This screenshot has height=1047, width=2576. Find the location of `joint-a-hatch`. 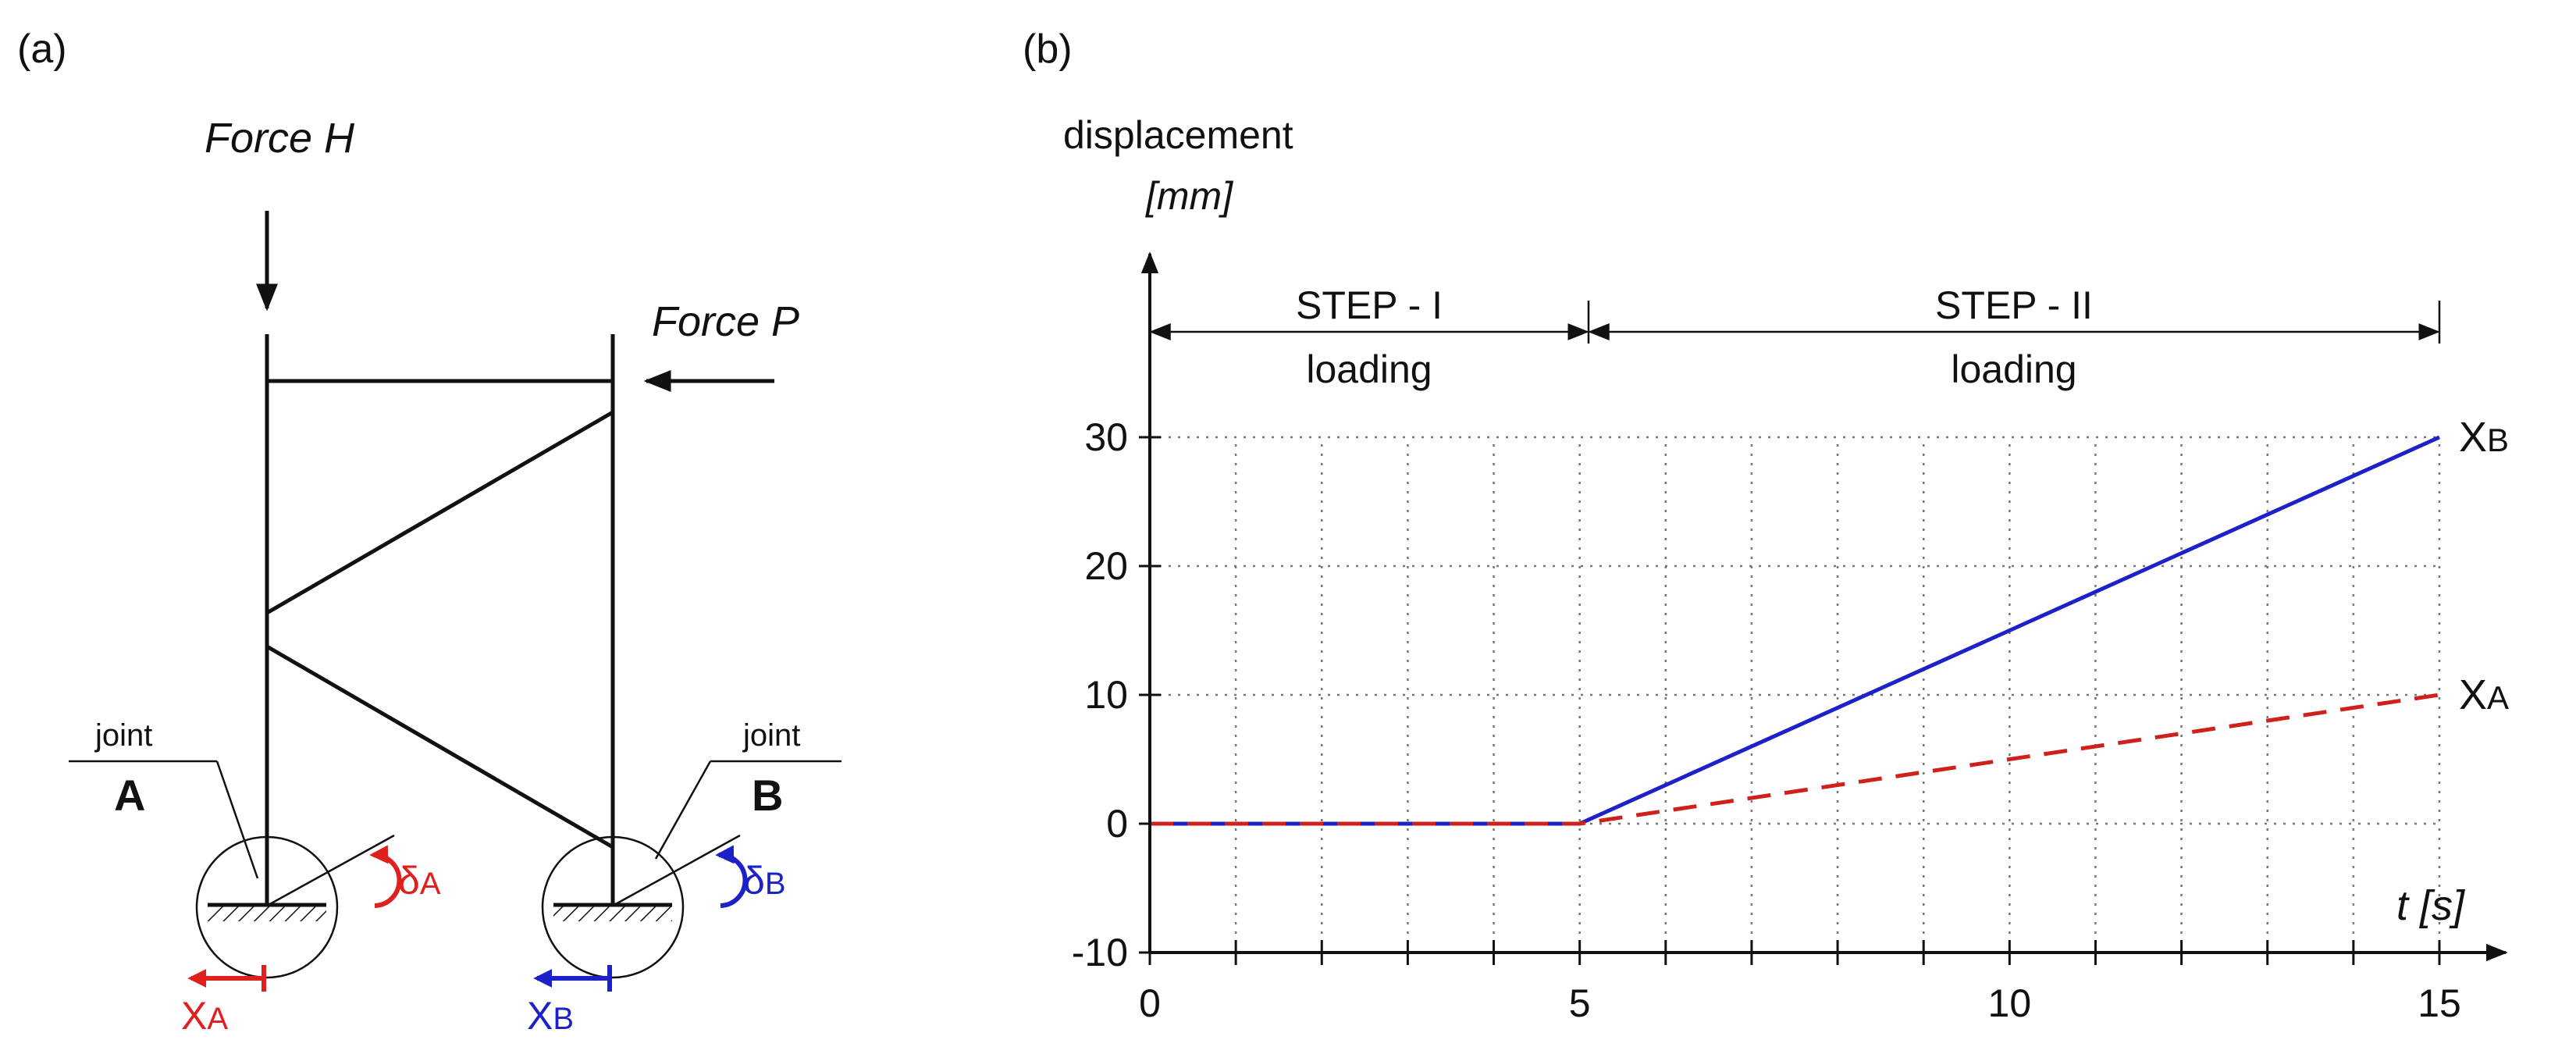

joint-a-hatch is located at coordinates (267, 913).